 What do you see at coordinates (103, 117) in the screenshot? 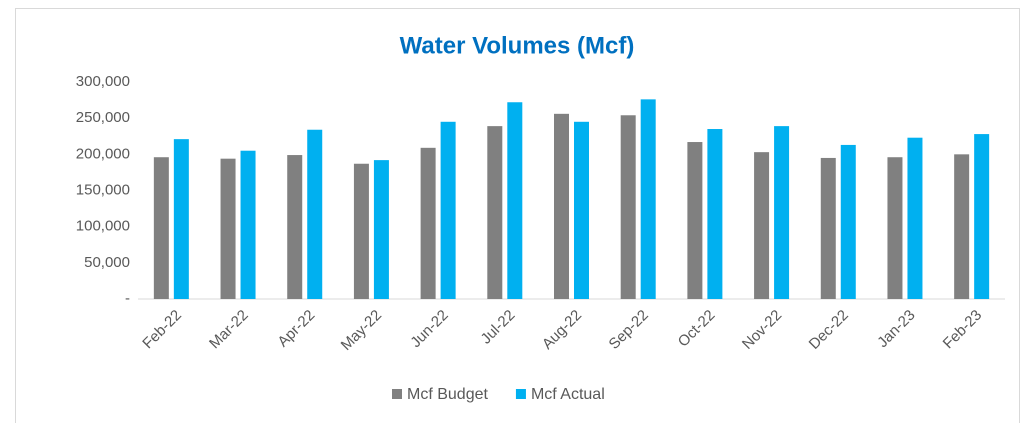
I see `y-tick-label: 250,000` at bounding box center [103, 117].